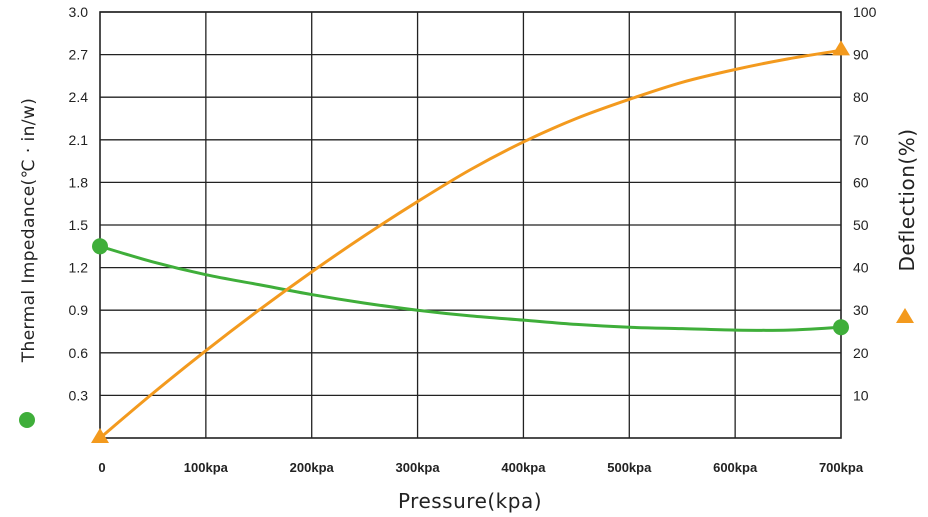 The image size is (928, 517). What do you see at coordinates (861, 310) in the screenshot?
I see `y-right-tick-label: 30` at bounding box center [861, 310].